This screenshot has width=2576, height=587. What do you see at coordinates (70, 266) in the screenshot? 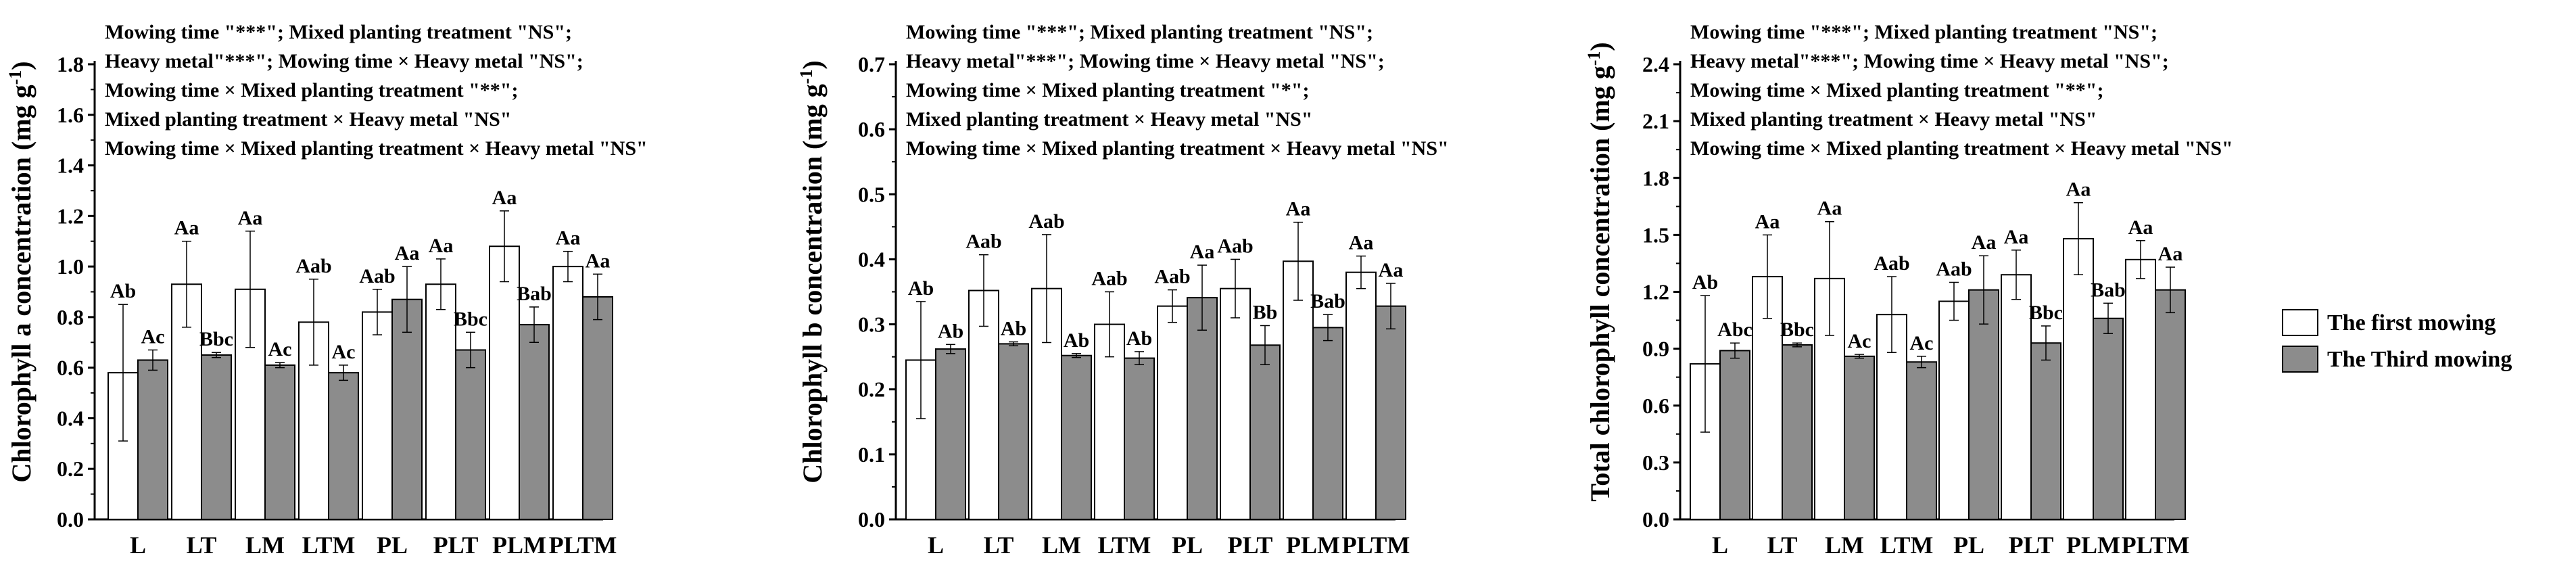
I see `y-tick-label: 1.0` at bounding box center [70, 266].